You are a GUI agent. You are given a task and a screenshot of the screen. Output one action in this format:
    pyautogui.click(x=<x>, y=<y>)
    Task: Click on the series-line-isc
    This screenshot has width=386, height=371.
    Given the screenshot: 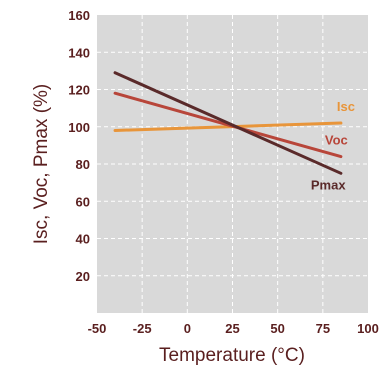 What is the action you would take?
    pyautogui.click(x=228, y=126)
    